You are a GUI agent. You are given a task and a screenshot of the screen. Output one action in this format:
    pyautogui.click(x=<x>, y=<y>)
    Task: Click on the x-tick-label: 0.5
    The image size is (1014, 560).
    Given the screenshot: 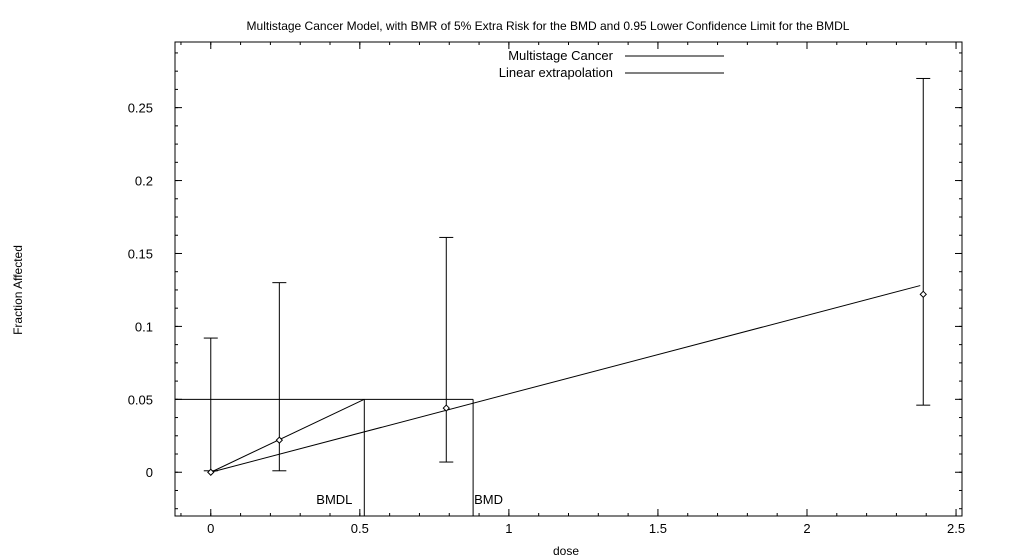 What is the action you would take?
    pyautogui.click(x=360, y=528)
    